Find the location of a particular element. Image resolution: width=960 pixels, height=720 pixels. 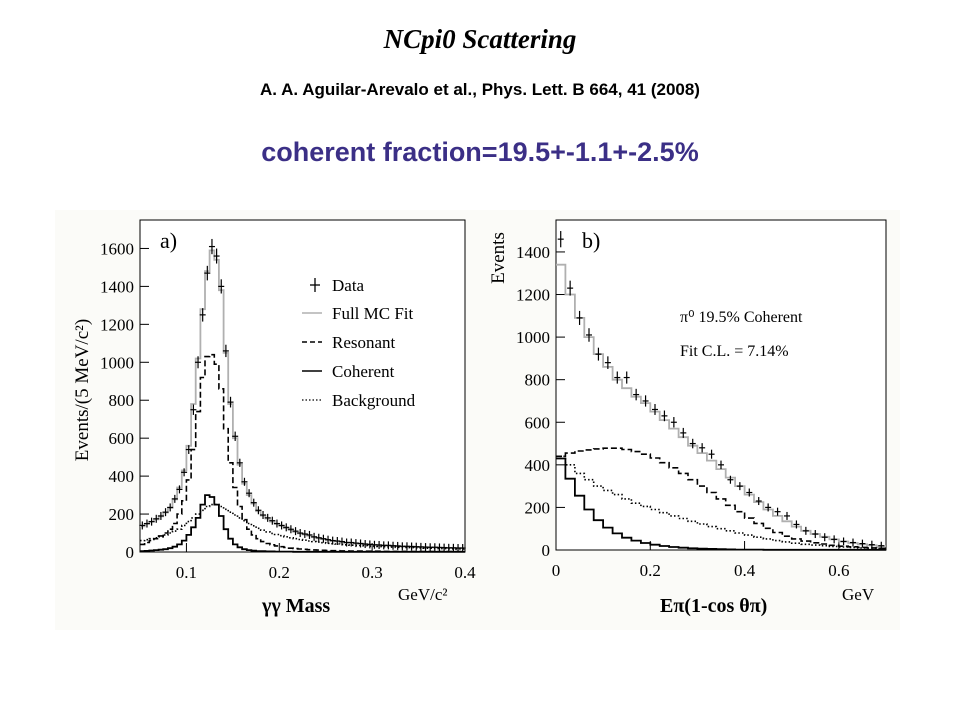

series-background is located at coordinates (721, 502).